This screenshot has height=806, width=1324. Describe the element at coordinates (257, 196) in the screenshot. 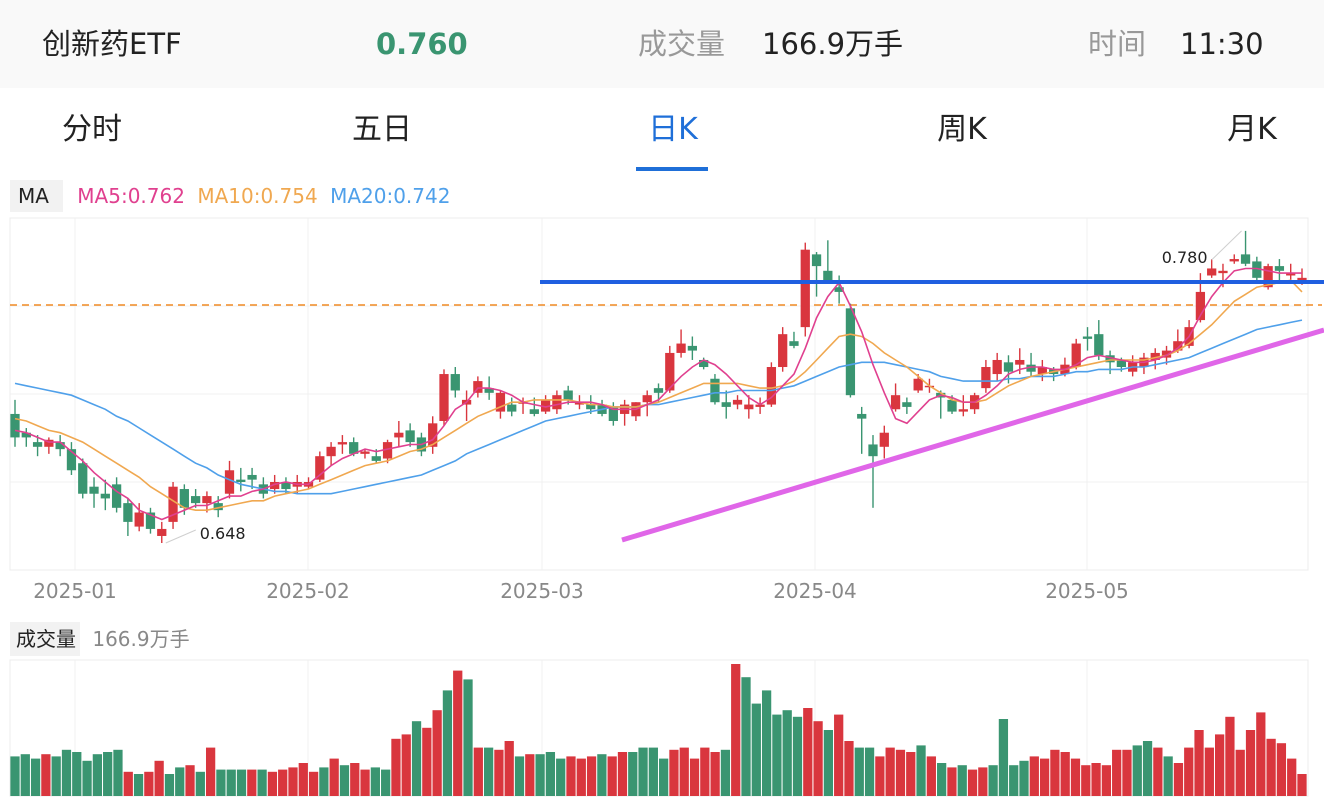

I see `ma10-legend: MA10:0.754` at that location.